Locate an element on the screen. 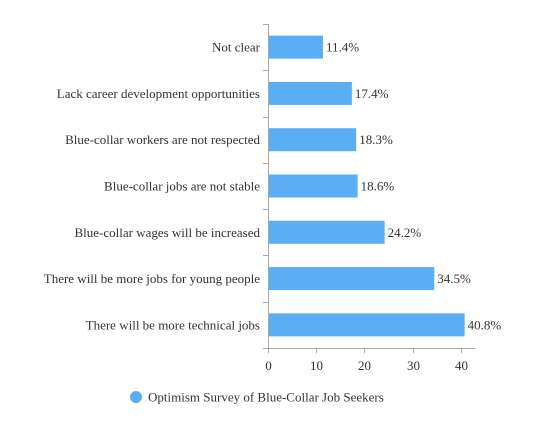 Image resolution: width=534 pixels, height=439 pixels. data-label: 18.3% is located at coordinates (376, 139).